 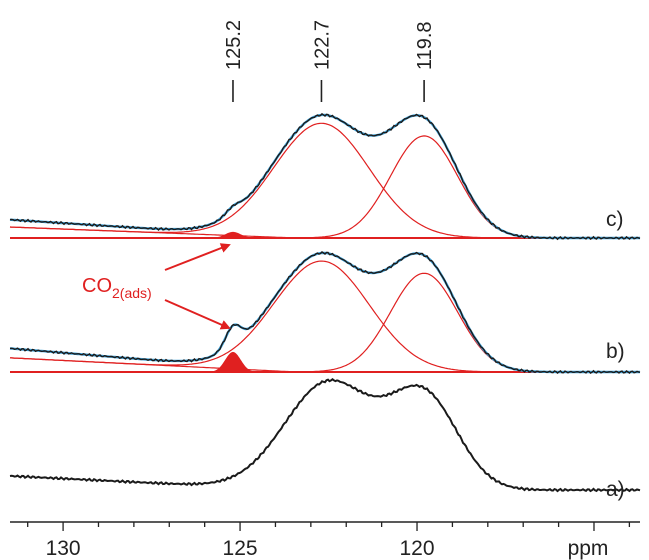 What do you see at coordinates (63, 548) in the screenshot?
I see `x-tick-label: 130` at bounding box center [63, 548].